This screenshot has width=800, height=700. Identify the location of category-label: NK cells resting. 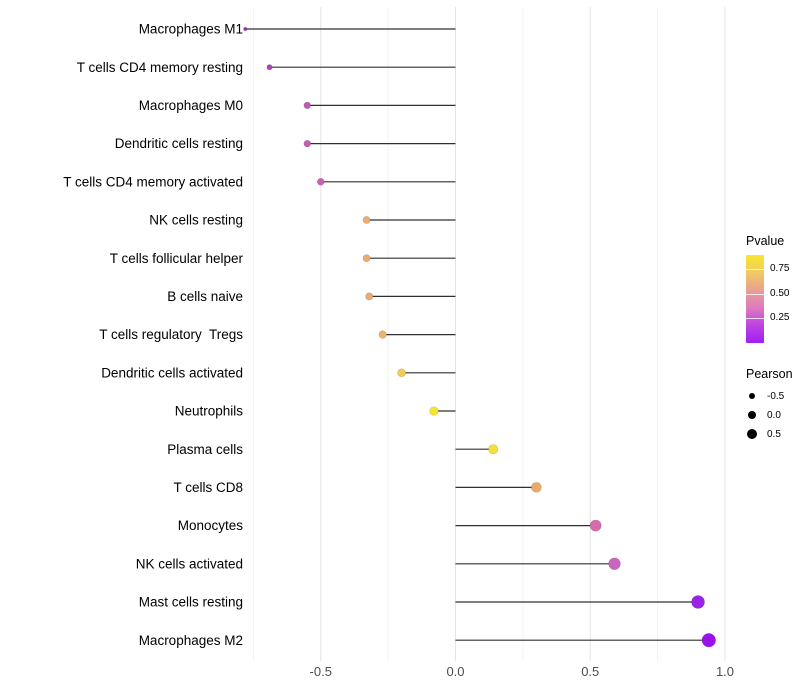
(196, 220).